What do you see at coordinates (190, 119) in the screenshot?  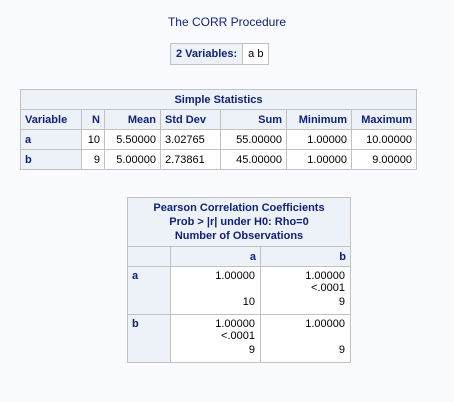 I see `col-header-std-dev: Std Dev` at bounding box center [190, 119].